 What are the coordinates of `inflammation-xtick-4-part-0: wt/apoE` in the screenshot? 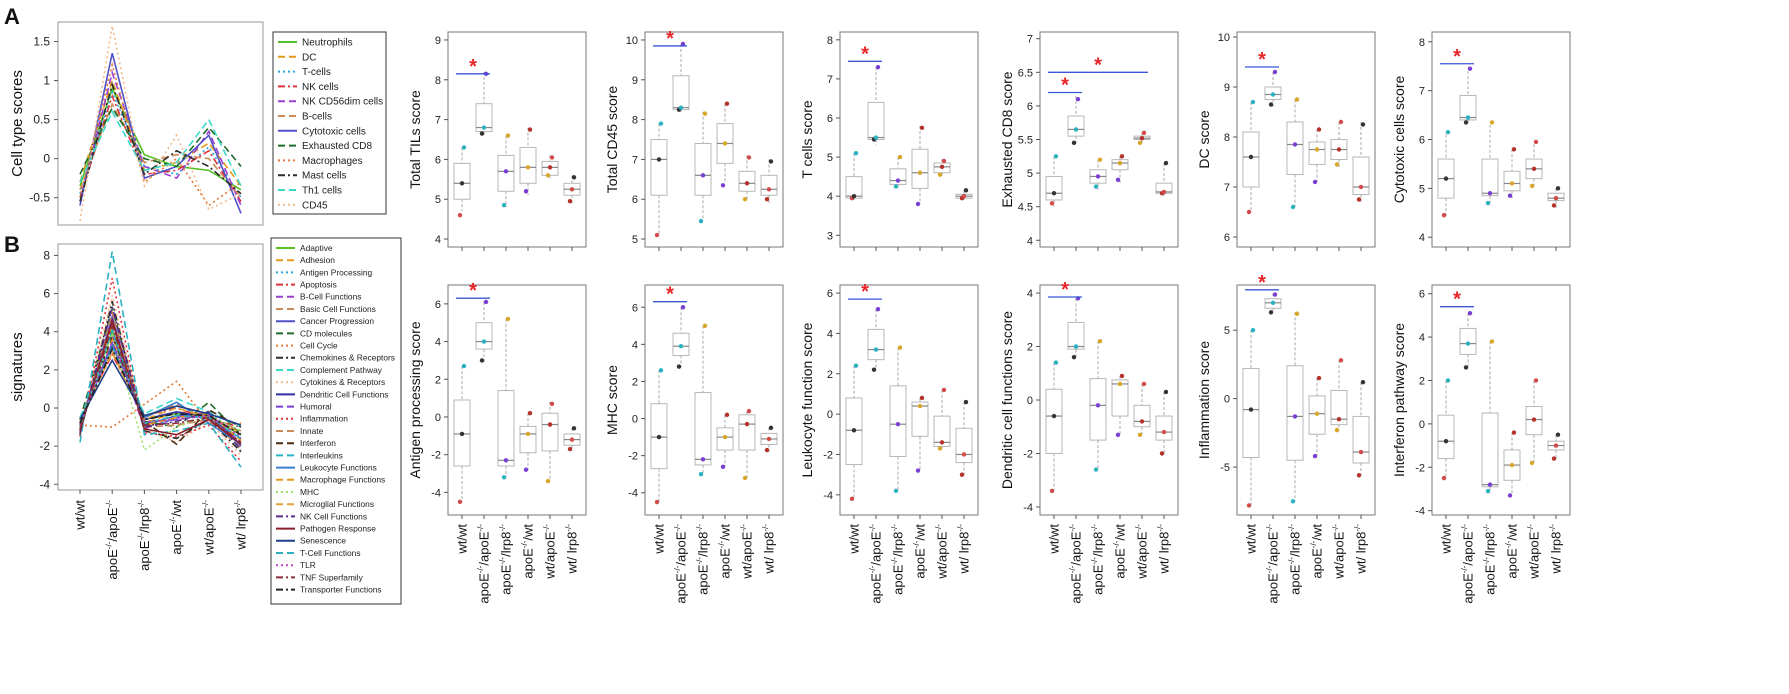 It's located at (1339, 555).